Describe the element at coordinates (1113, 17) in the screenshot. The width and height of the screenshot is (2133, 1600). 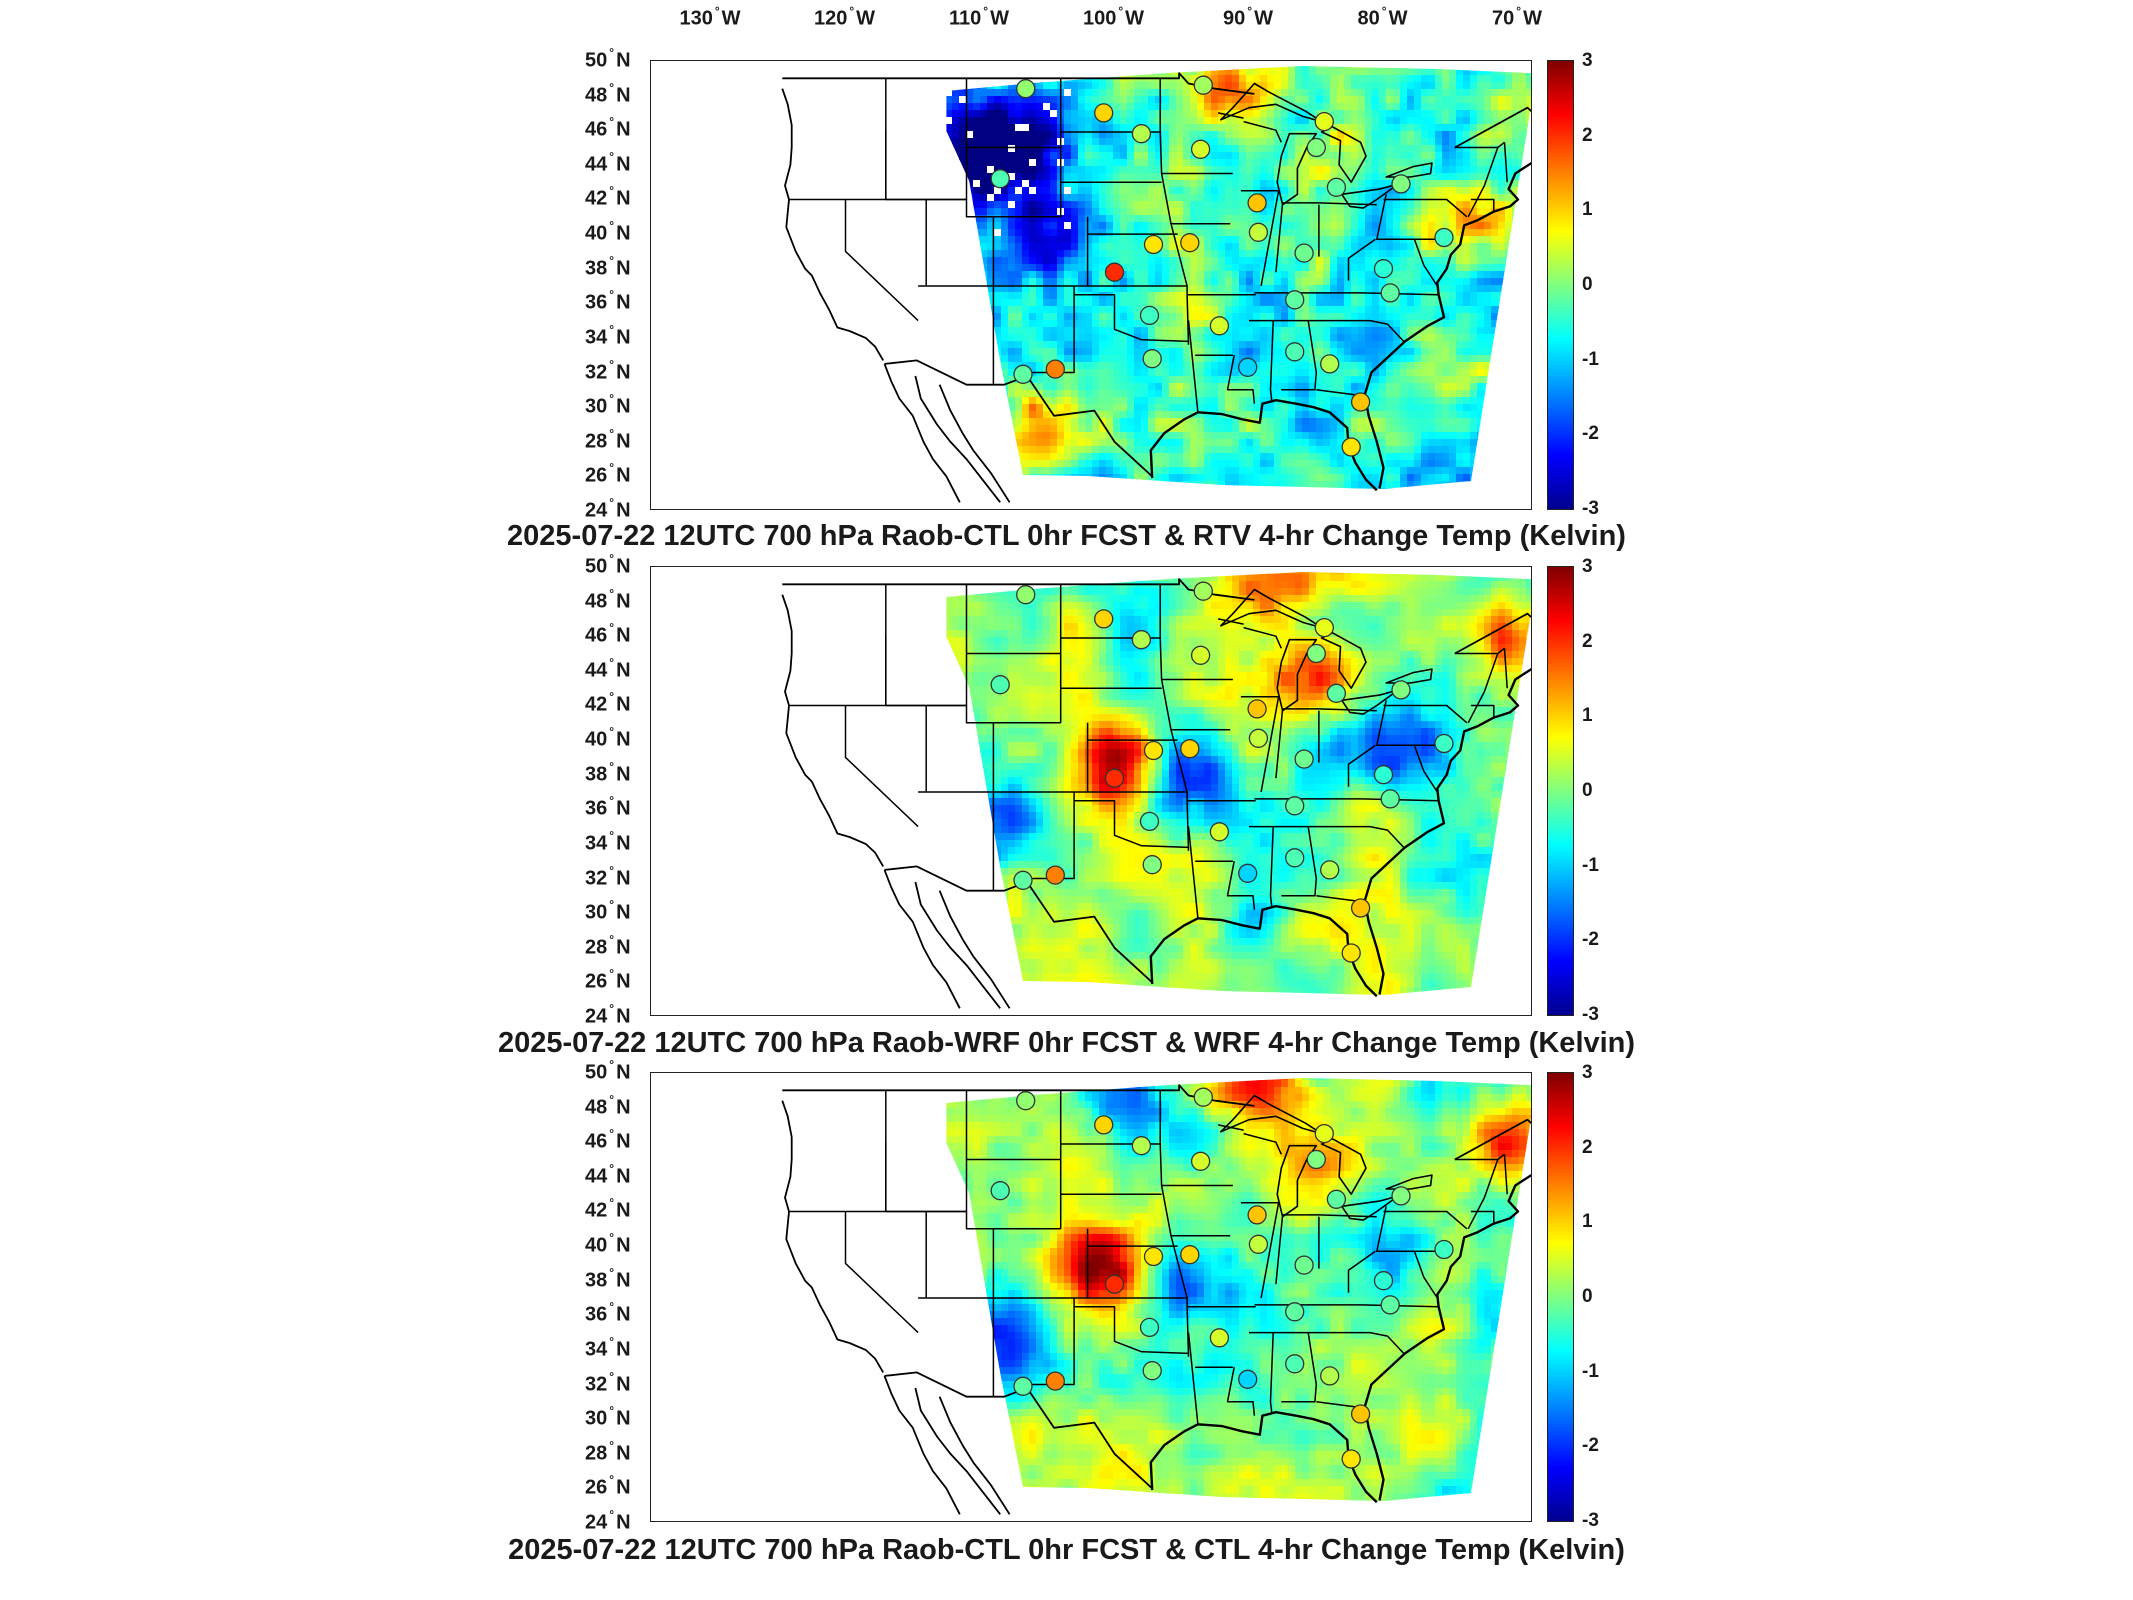
I see `longitude-tick-label: 100 ° W` at that location.